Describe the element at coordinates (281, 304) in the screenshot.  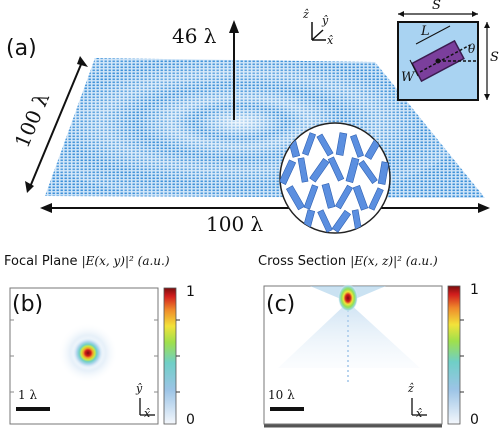
I see `panel-c-label: (c)` at that location.